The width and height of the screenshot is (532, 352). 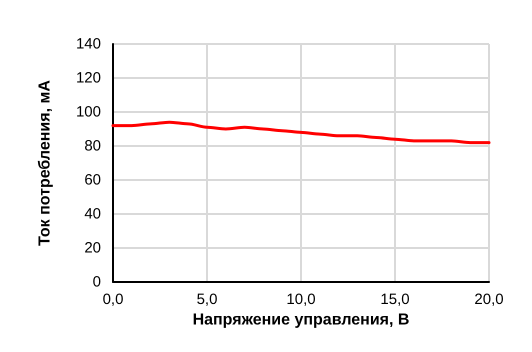 What do you see at coordinates (88, 78) in the screenshot?
I see `y-tick-label: 120` at bounding box center [88, 78].